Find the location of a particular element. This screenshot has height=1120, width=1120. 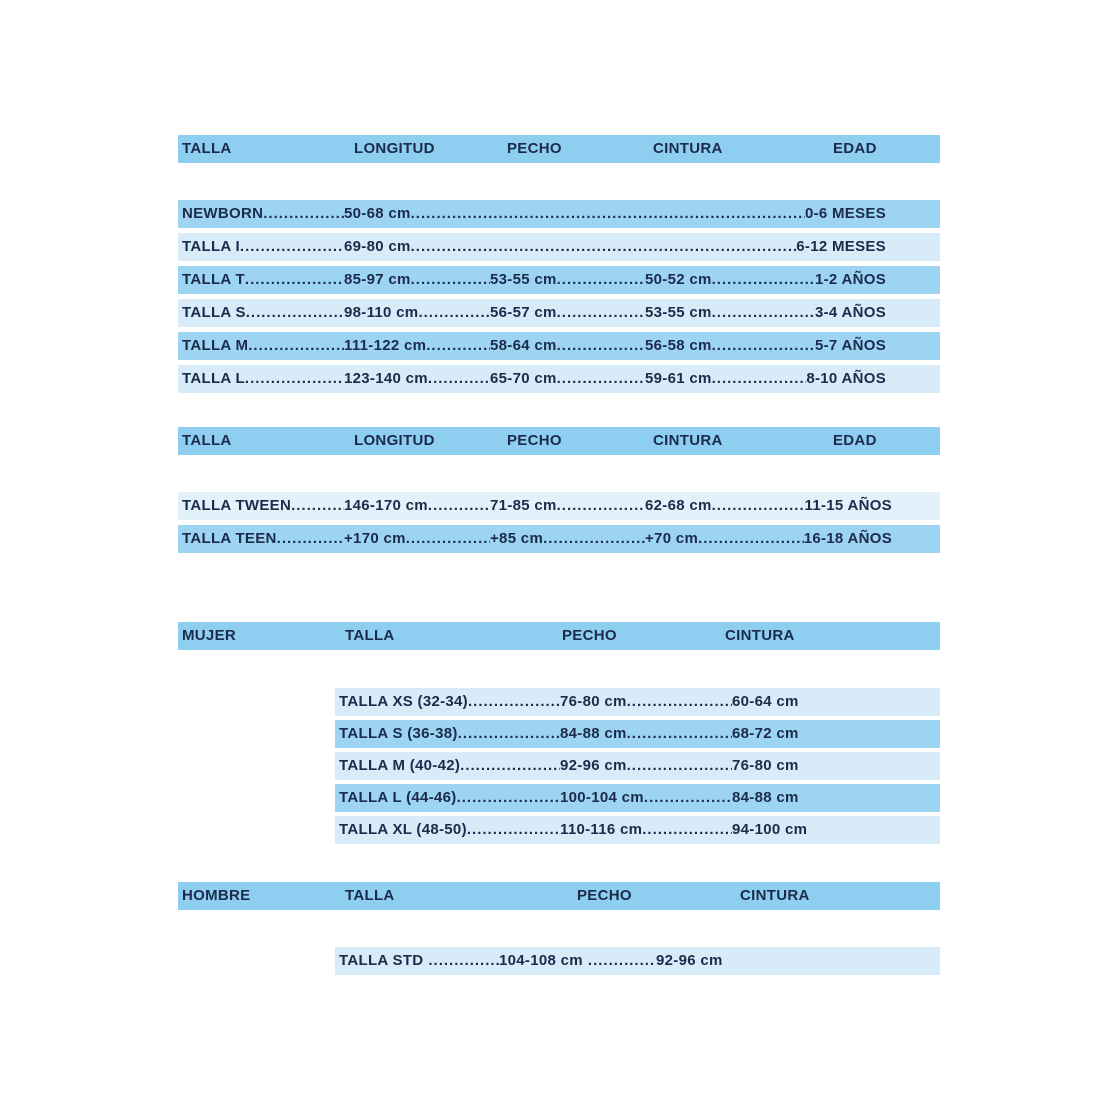

cintura-value: 92-96 cm is located at coordinates (689, 960).